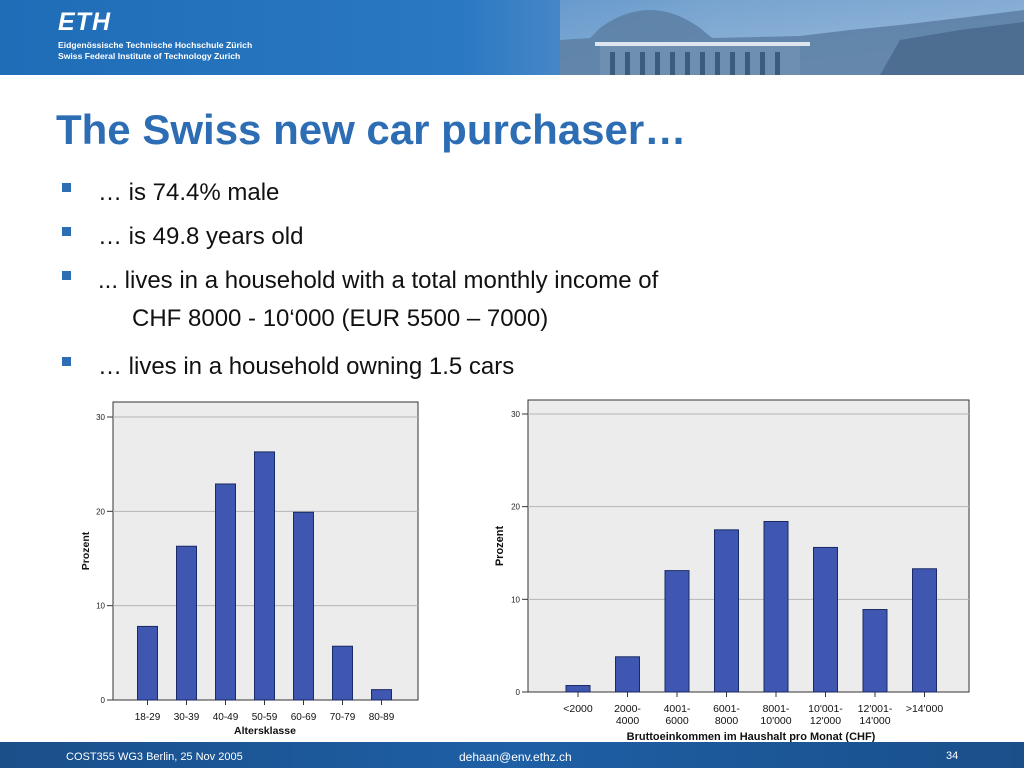 Image resolution: width=1024 pixels, height=768 pixels. Describe the element at coordinates (952, 756) in the screenshot. I see `footer-page-number: 34` at that location.